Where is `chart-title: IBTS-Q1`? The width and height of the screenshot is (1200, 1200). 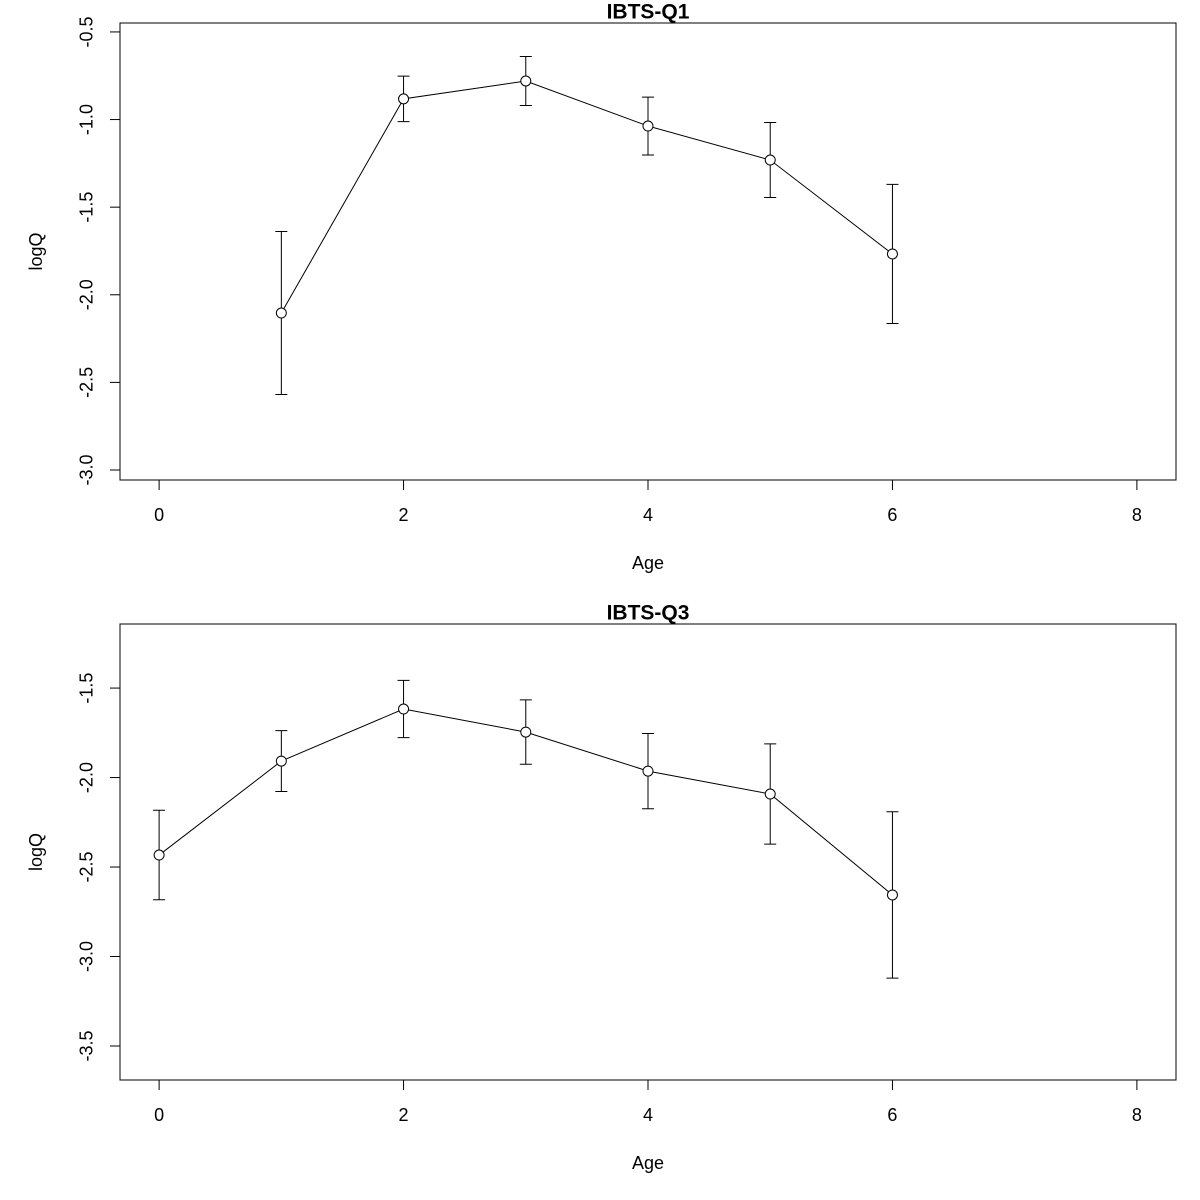
chart-title: IBTS-Q1 is located at coordinates (648, 12).